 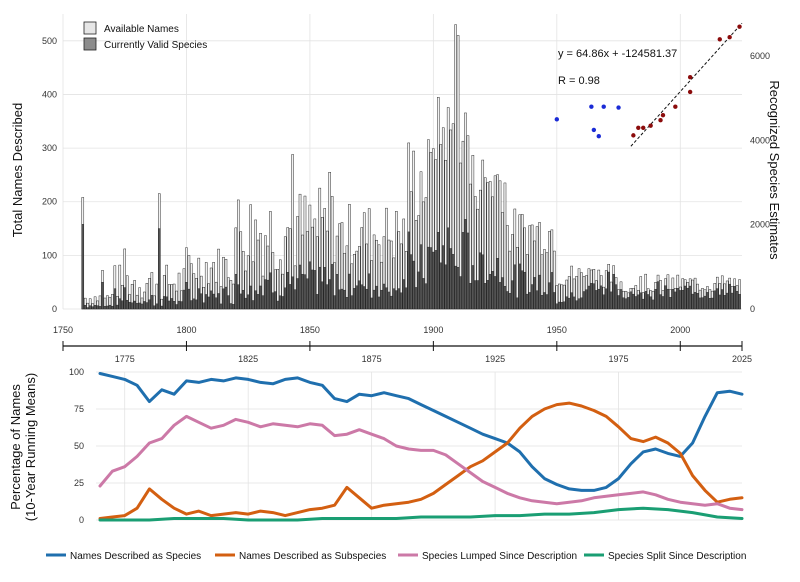 What do you see at coordinates (17, 170) in the screenshot?
I see `top-y-axis-title: Total Names Described` at bounding box center [17, 170].